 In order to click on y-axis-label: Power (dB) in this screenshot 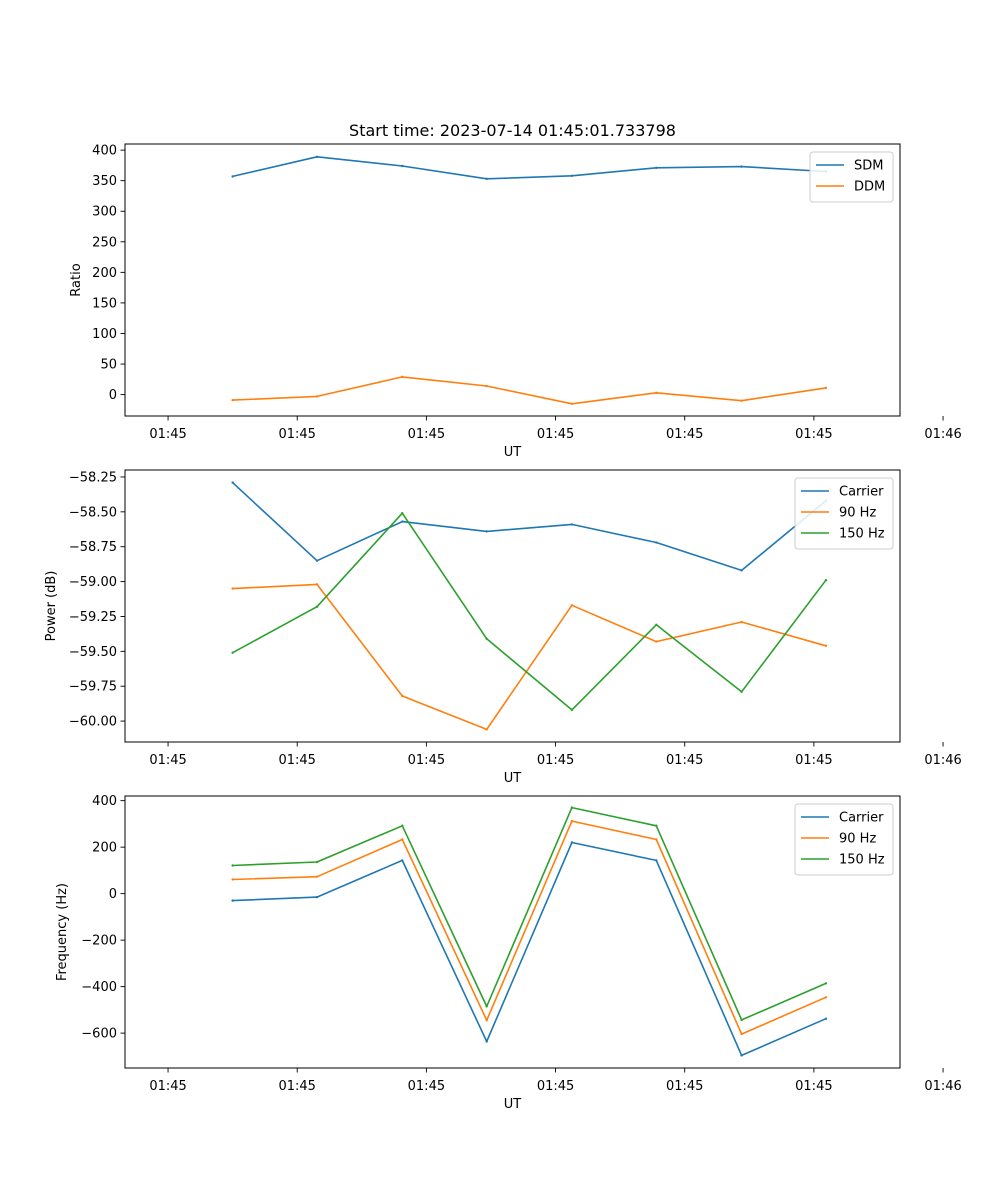, I will do `click(51, 606)`.